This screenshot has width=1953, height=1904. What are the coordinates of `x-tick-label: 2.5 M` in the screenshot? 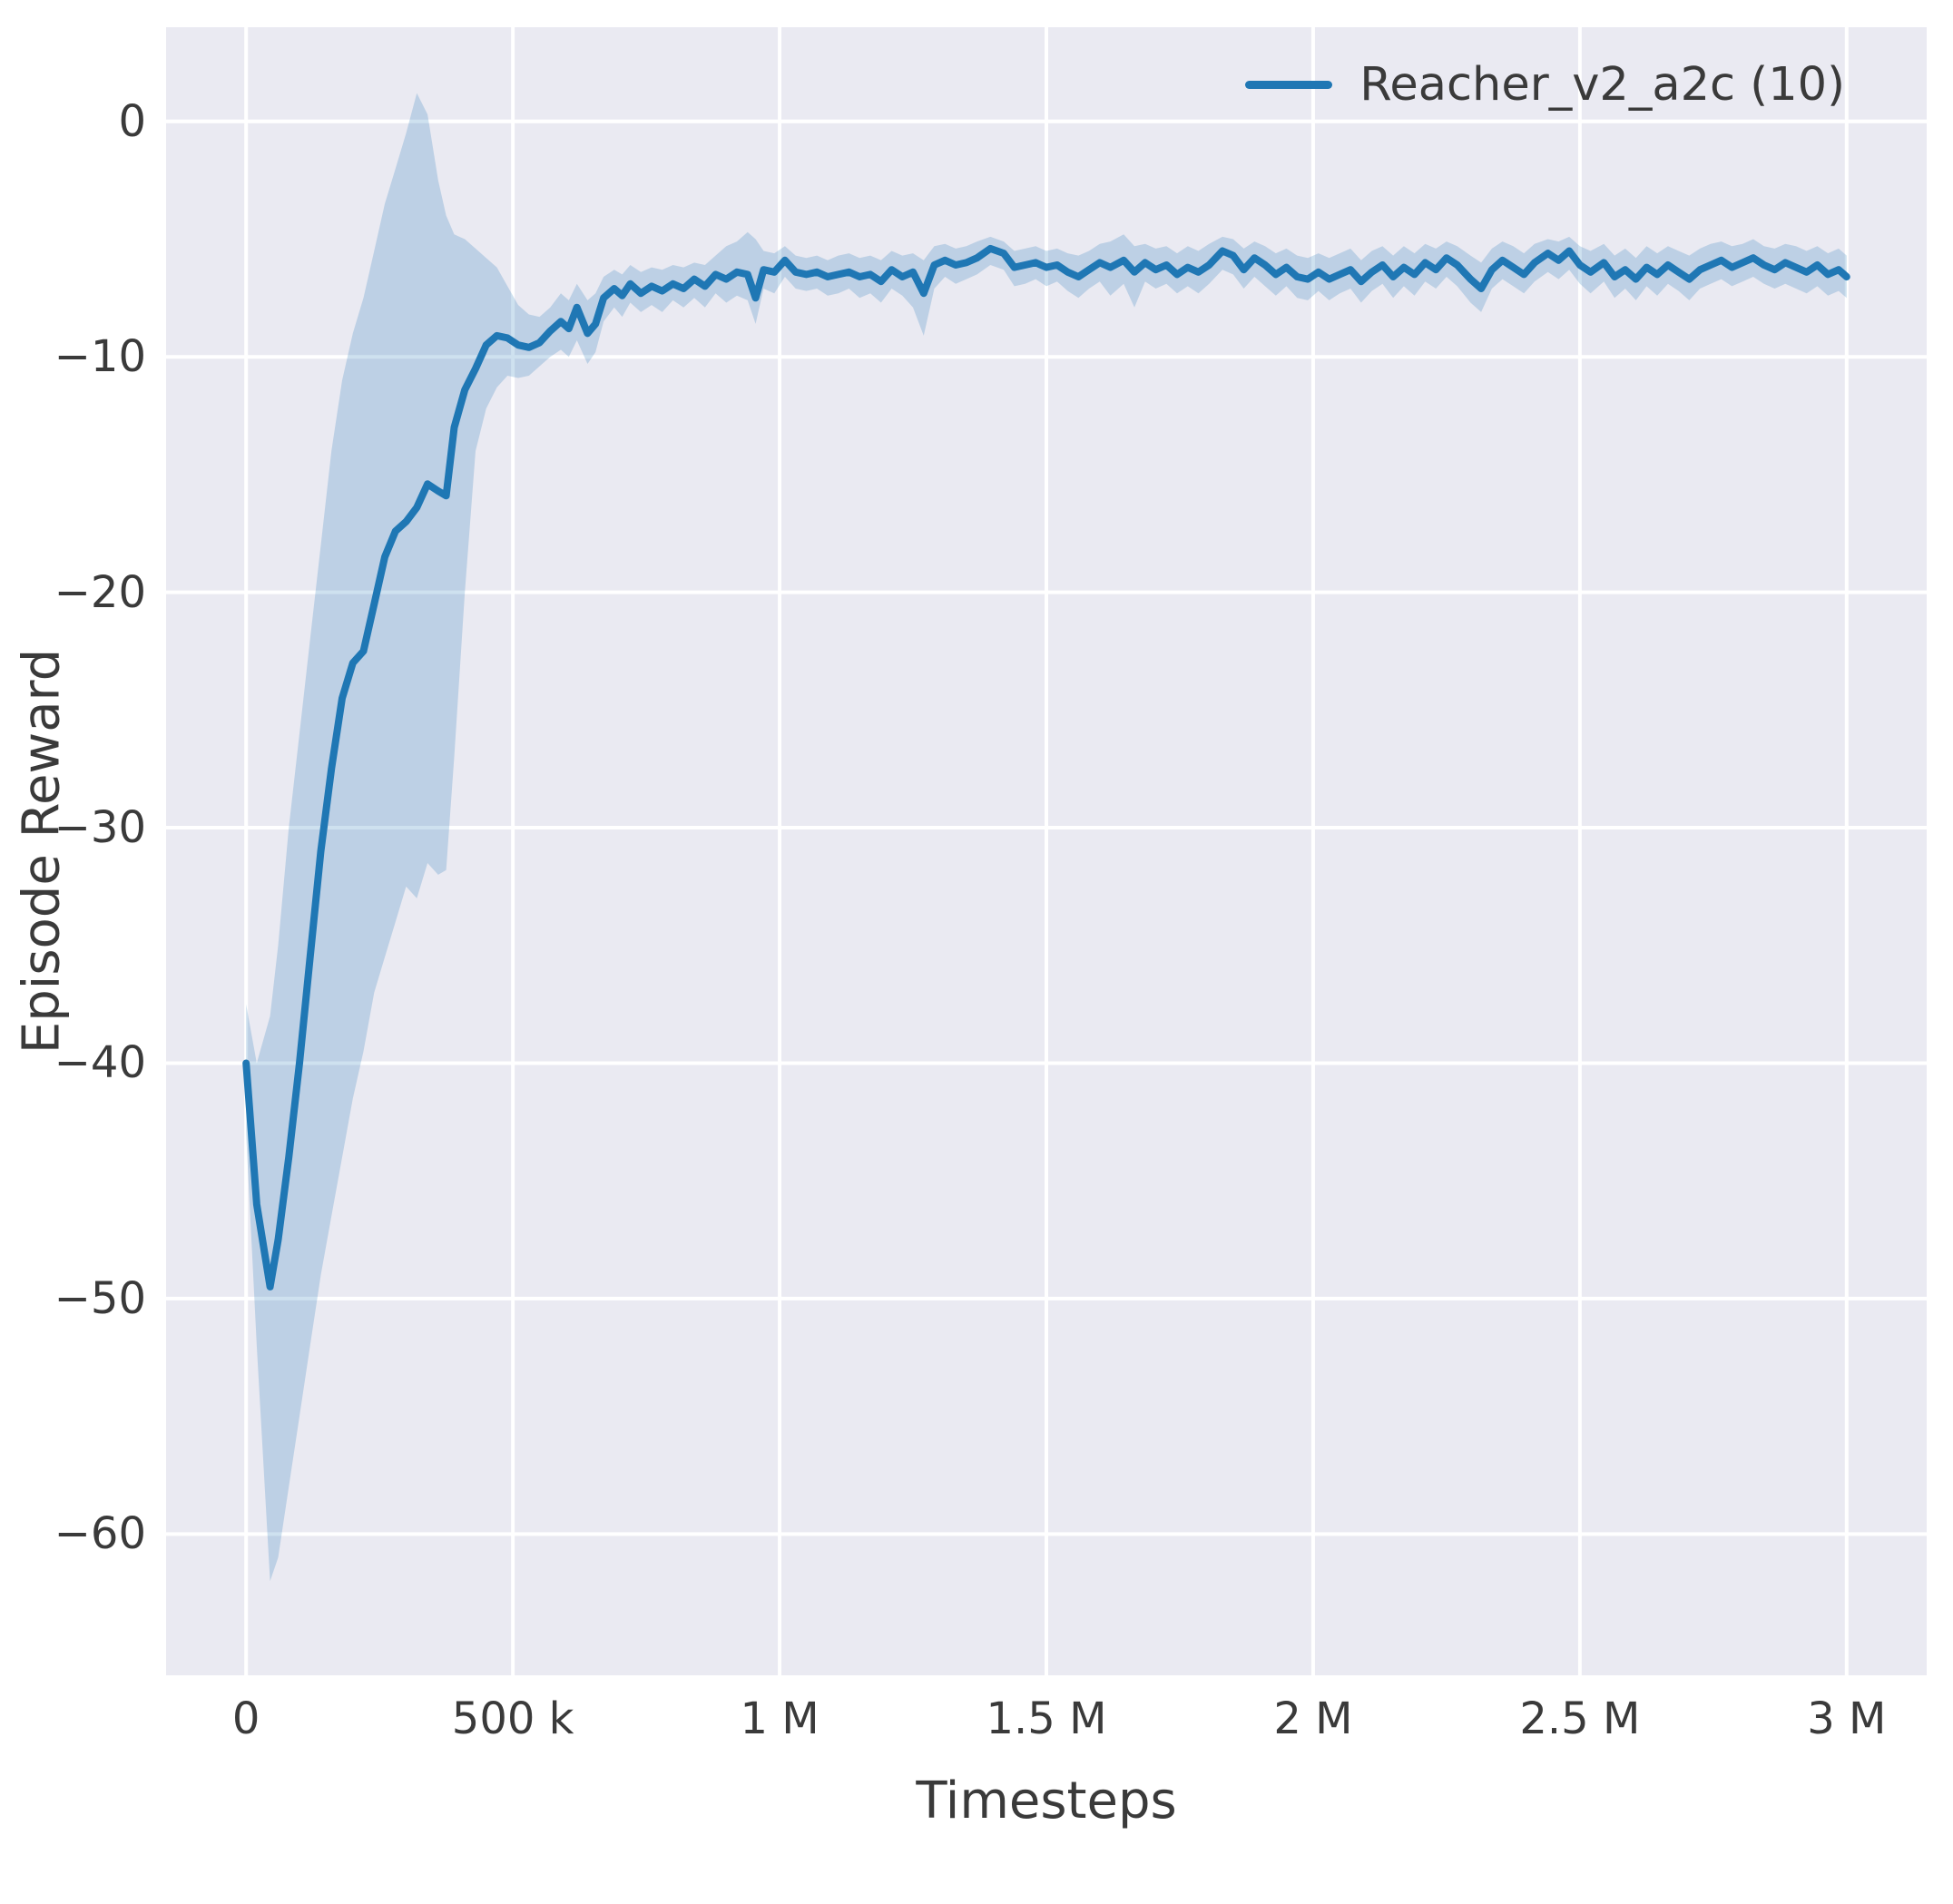 It's located at (1580, 1718).